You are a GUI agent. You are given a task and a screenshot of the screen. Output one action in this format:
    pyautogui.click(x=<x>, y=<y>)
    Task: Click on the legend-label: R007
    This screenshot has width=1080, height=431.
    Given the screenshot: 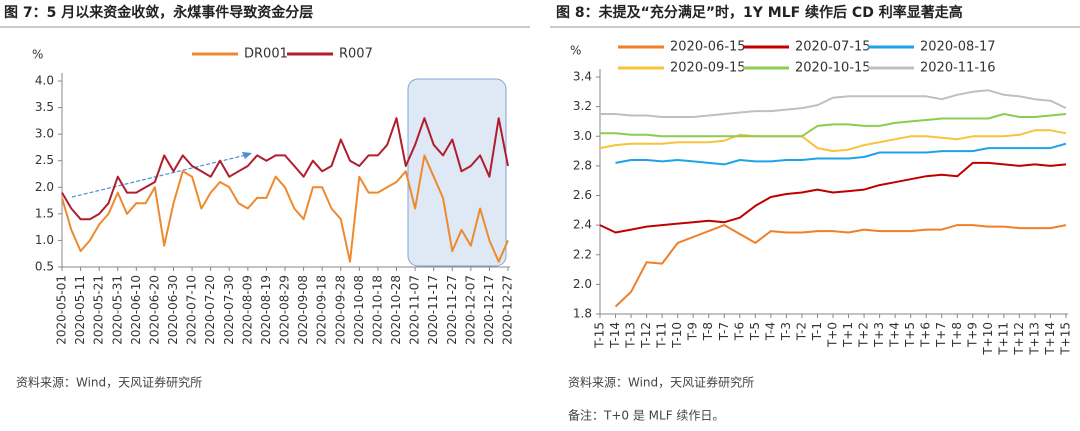 What is the action you would take?
    pyautogui.click(x=356, y=54)
    